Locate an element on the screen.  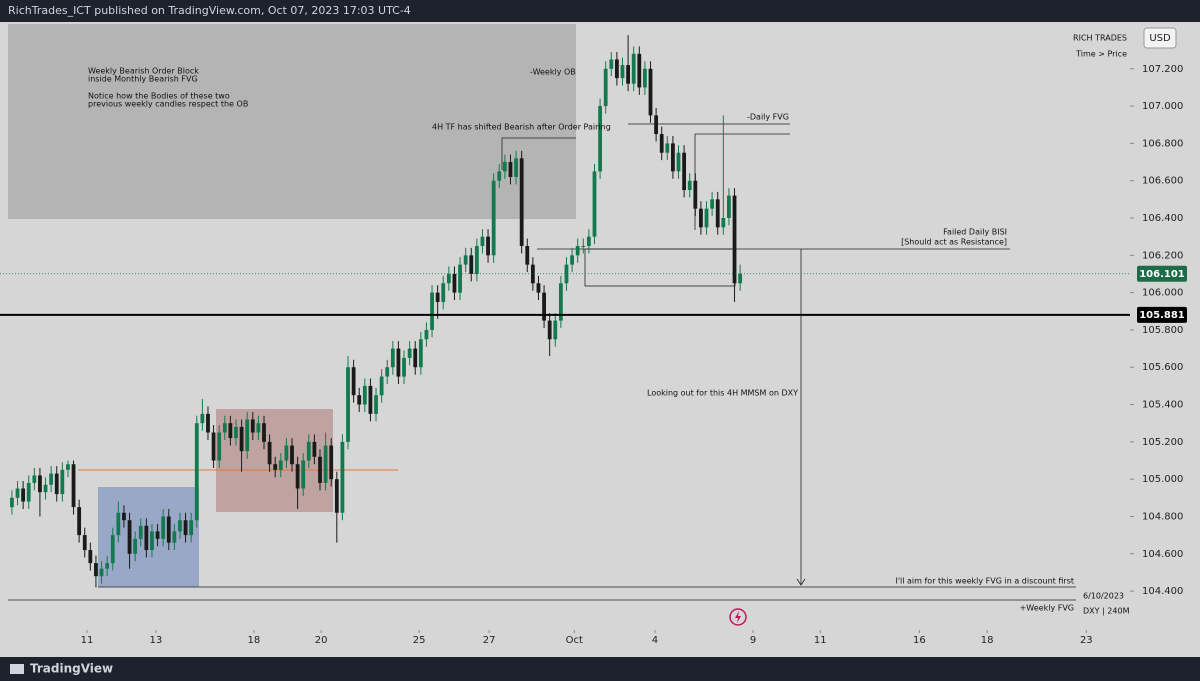
y-tick-label: 106.600 is located at coordinates (1162, 181).